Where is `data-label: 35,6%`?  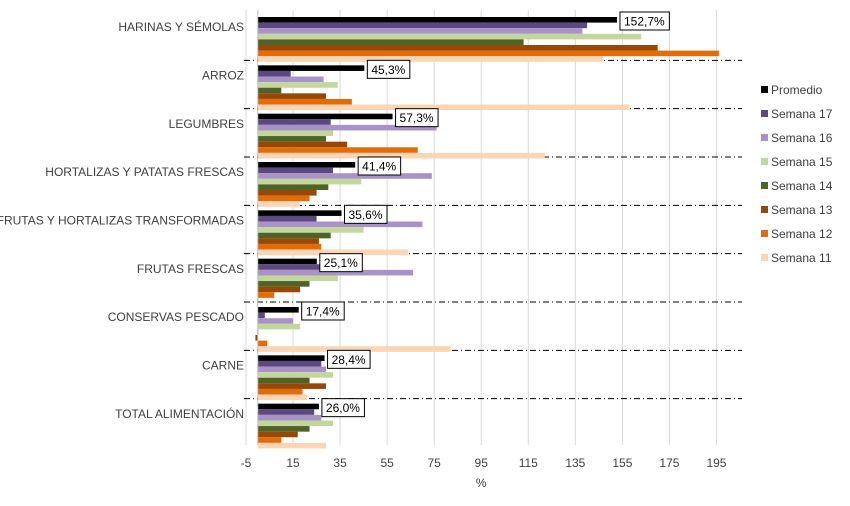
data-label: 35,6% is located at coordinates (366, 214).